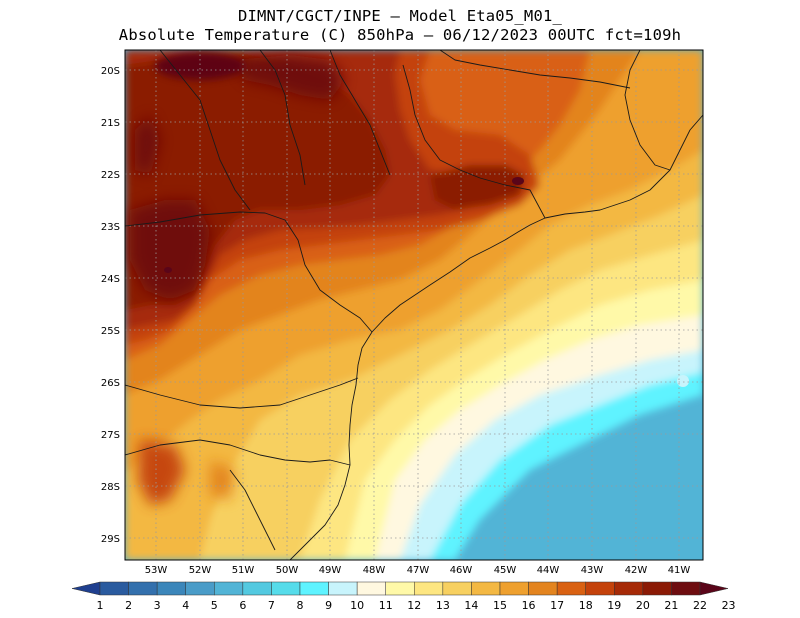 The height and width of the screenshot is (618, 800). I want to click on map-title-line-1: DIMNT/CGCT/INPE – Model Eta05_M01_, so click(400, 16).